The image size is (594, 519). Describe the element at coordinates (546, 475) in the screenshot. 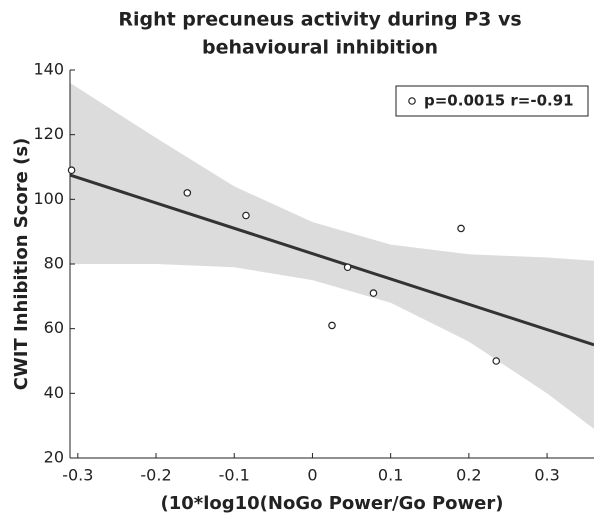

I see `x-tick-label: 0.3` at that location.